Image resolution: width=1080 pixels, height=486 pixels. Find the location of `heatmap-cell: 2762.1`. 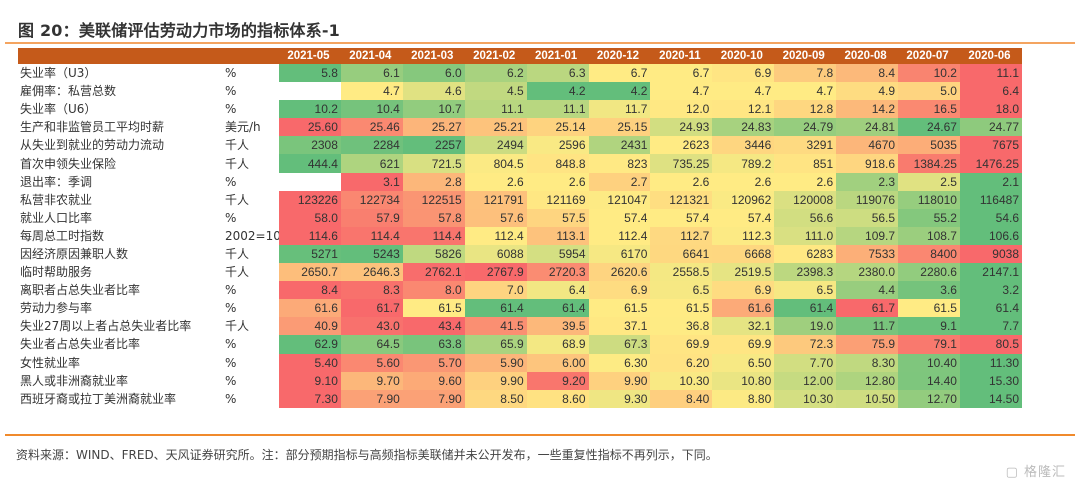

heatmap-cell: 2762.1 is located at coordinates (433, 272).